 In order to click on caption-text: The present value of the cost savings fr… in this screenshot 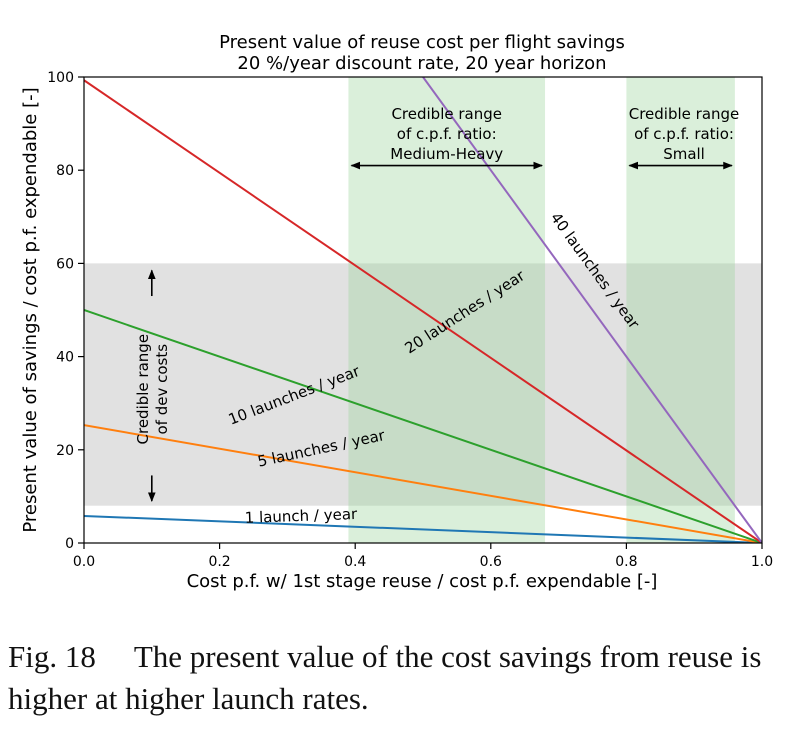, I will do `click(385, 677)`.